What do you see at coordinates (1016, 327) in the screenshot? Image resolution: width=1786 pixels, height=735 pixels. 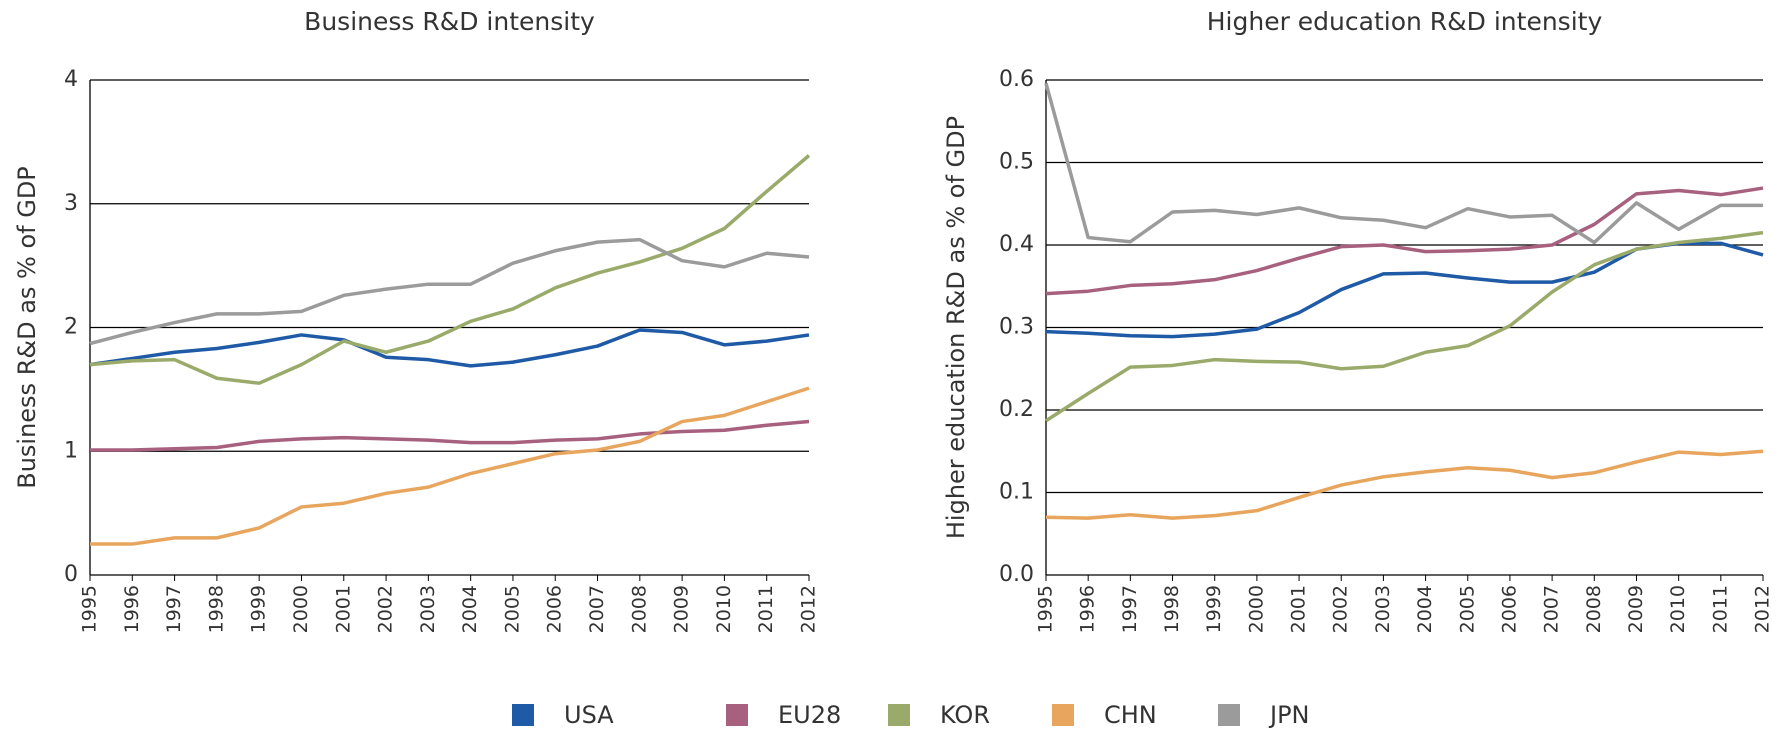 I see `y-tick-label: 0.3` at bounding box center [1016, 327].